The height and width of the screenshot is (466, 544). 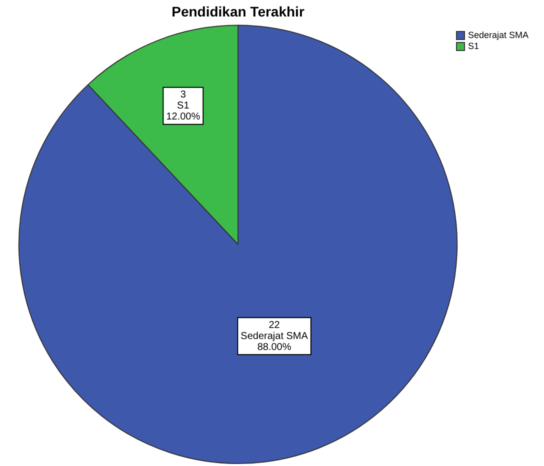 What do you see at coordinates (274, 325) in the screenshot?
I see `data-label: 22` at bounding box center [274, 325].